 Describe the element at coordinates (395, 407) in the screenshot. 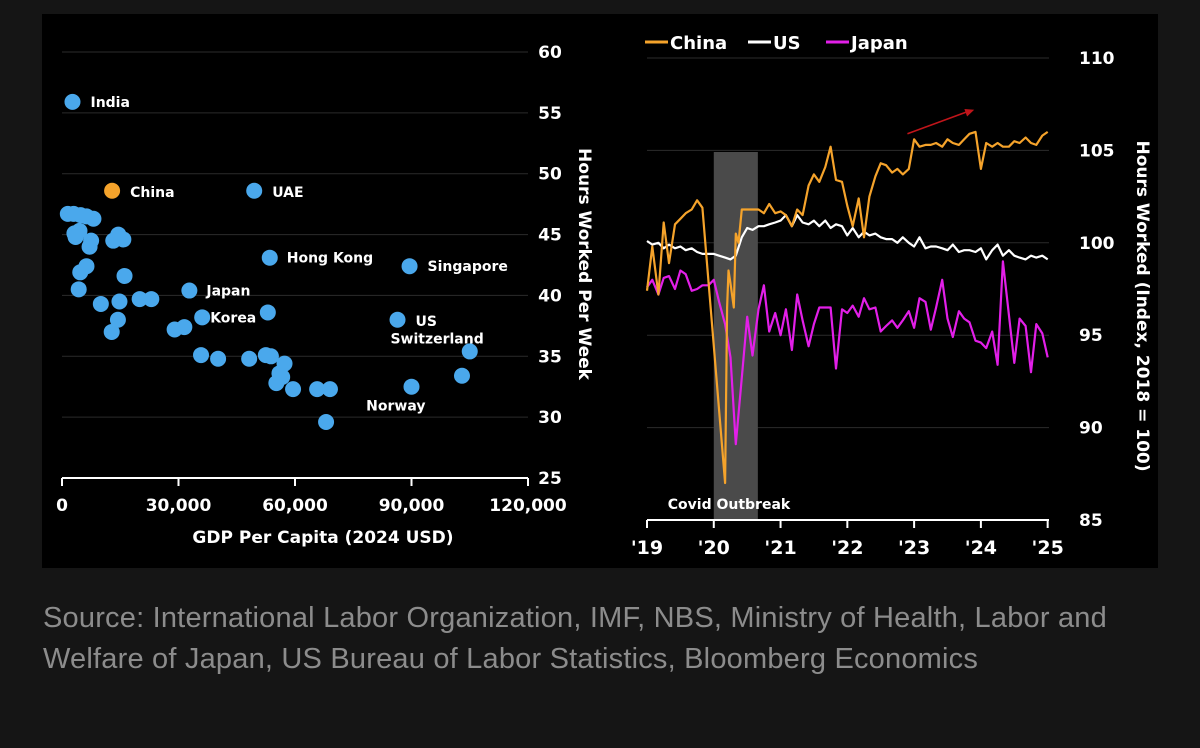

I see `scatter-label-norway: Norway` at that location.